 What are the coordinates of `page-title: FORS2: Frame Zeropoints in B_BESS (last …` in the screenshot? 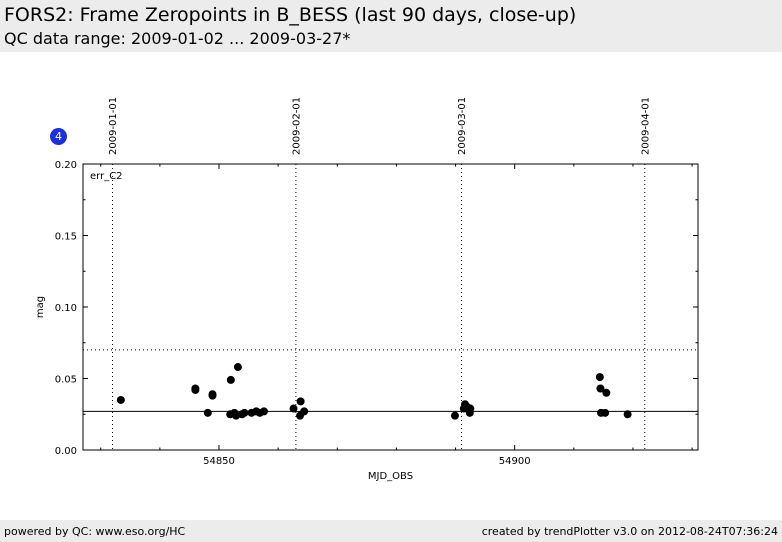 It's located at (290, 15).